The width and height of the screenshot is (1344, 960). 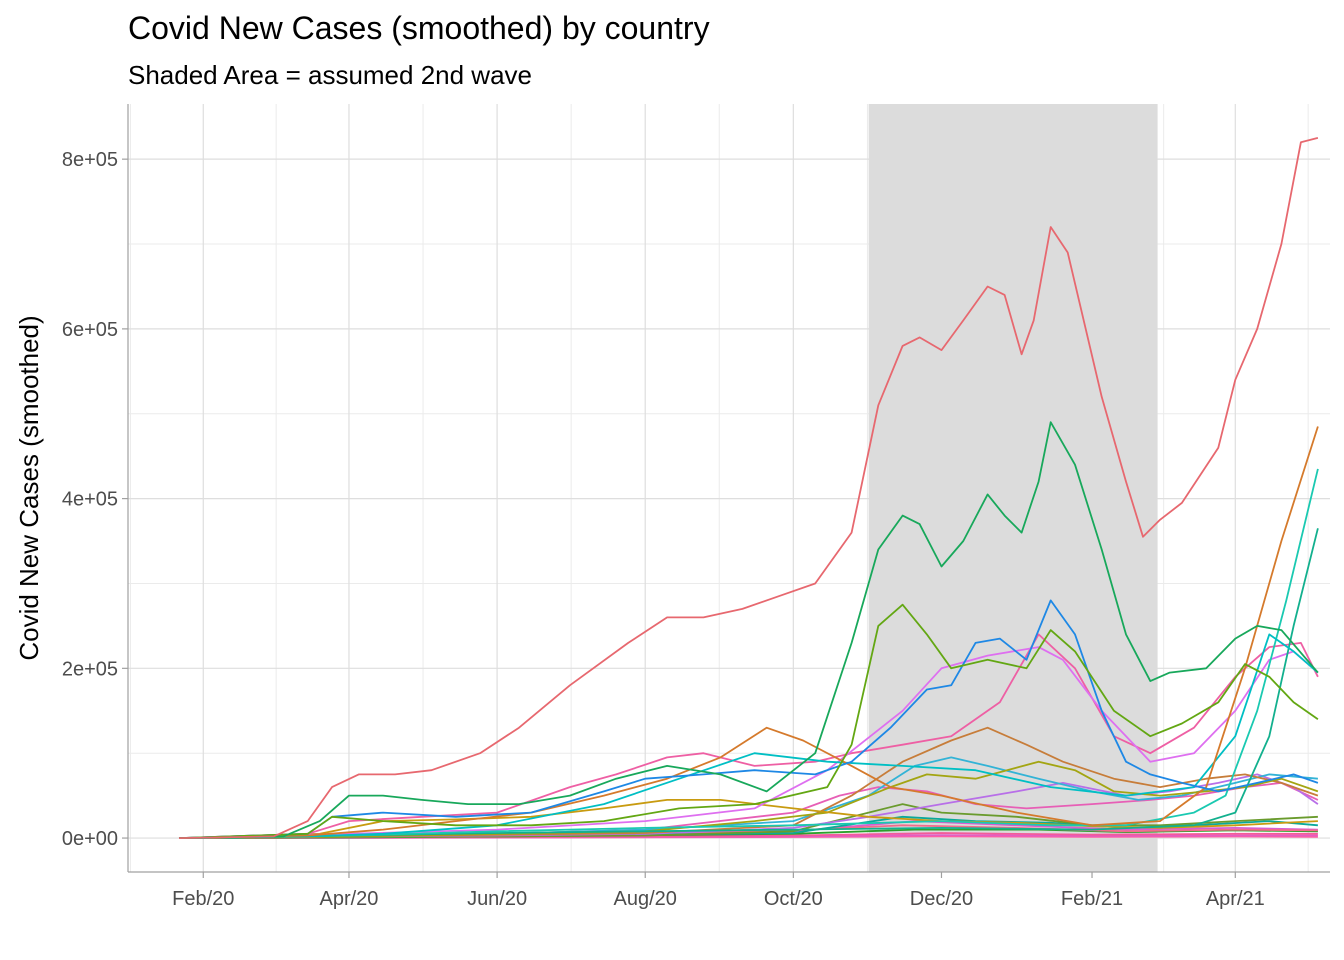 What do you see at coordinates (330, 75) in the screenshot?
I see `chart-subtitle: Shaded Area = assumed 2nd wave` at bounding box center [330, 75].